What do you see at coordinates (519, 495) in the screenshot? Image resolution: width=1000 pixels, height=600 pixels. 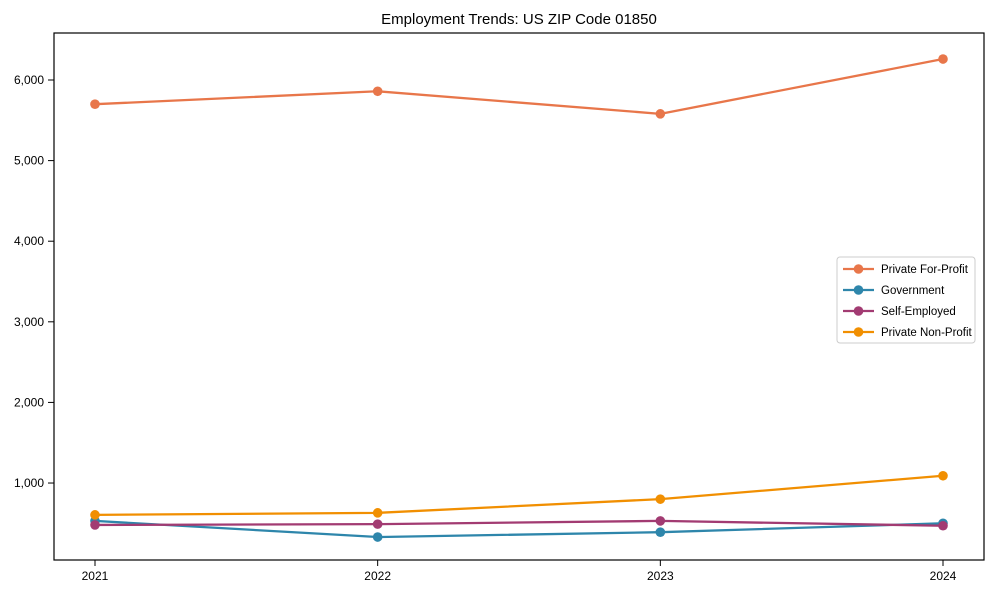 I see `series-line-private-non-profit` at bounding box center [519, 495].